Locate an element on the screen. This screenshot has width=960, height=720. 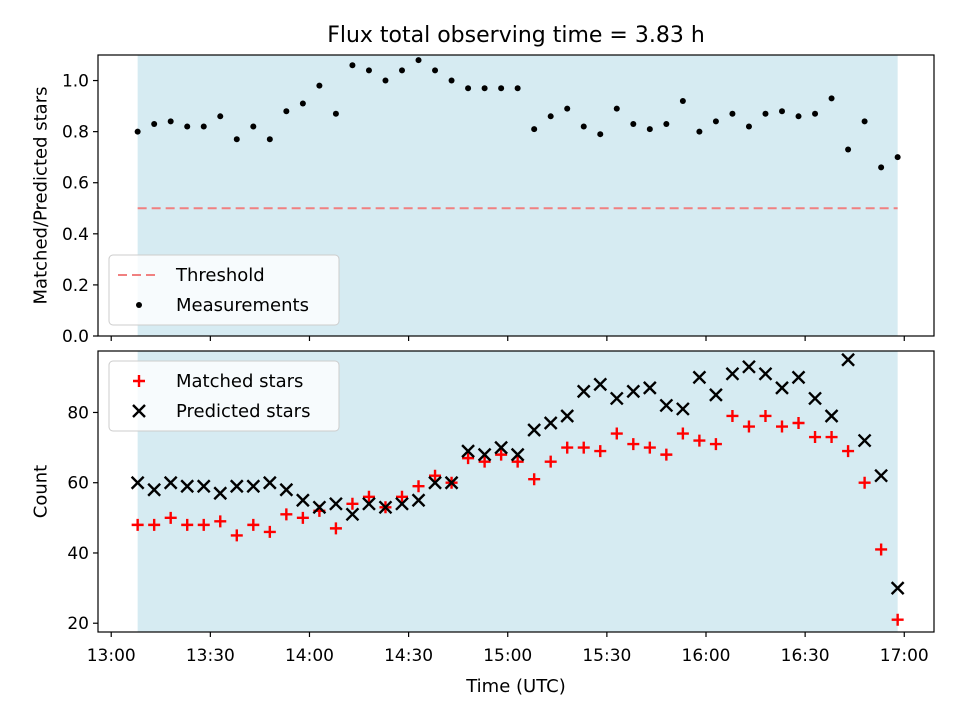
y-tick-label: 1.0 is located at coordinates (75, 82).